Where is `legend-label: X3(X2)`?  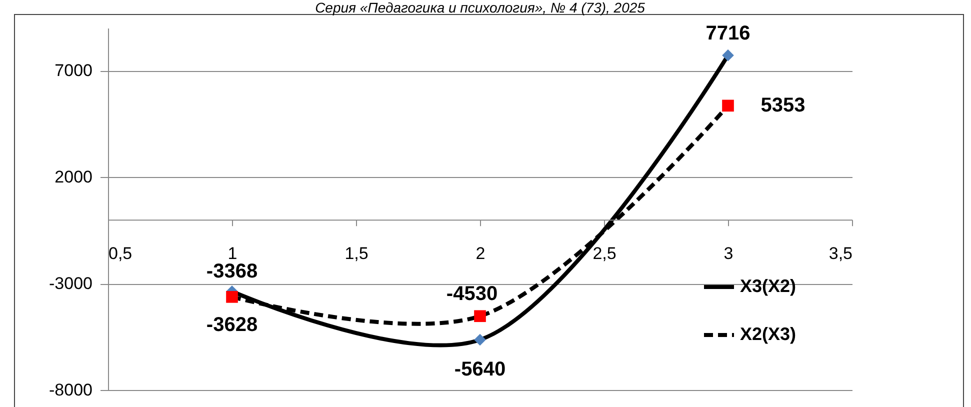
legend-label: X3(X2) is located at coordinates (768, 286).